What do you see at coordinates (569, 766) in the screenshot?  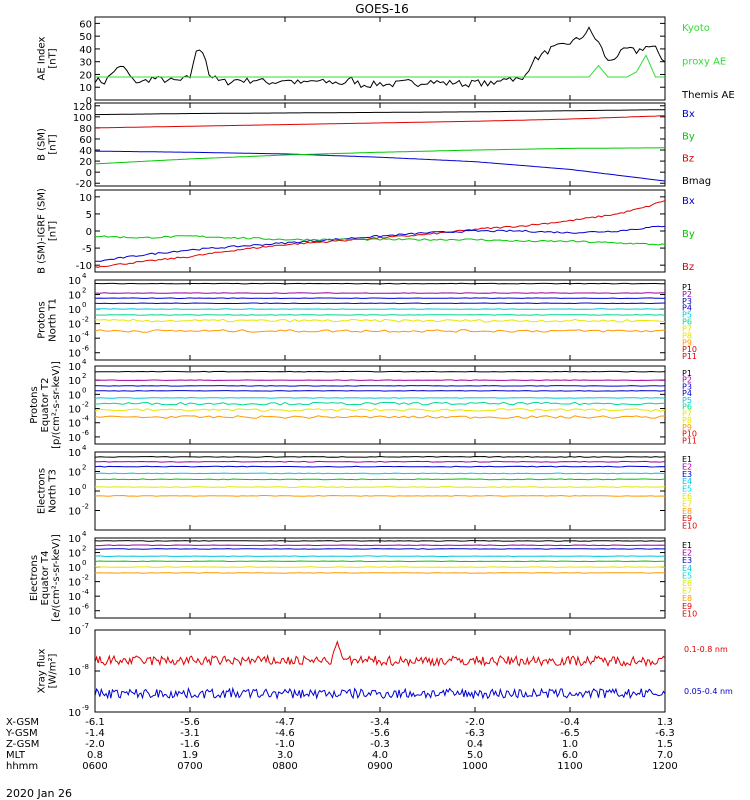 I see `x-row-value: 1100` at bounding box center [569, 766].